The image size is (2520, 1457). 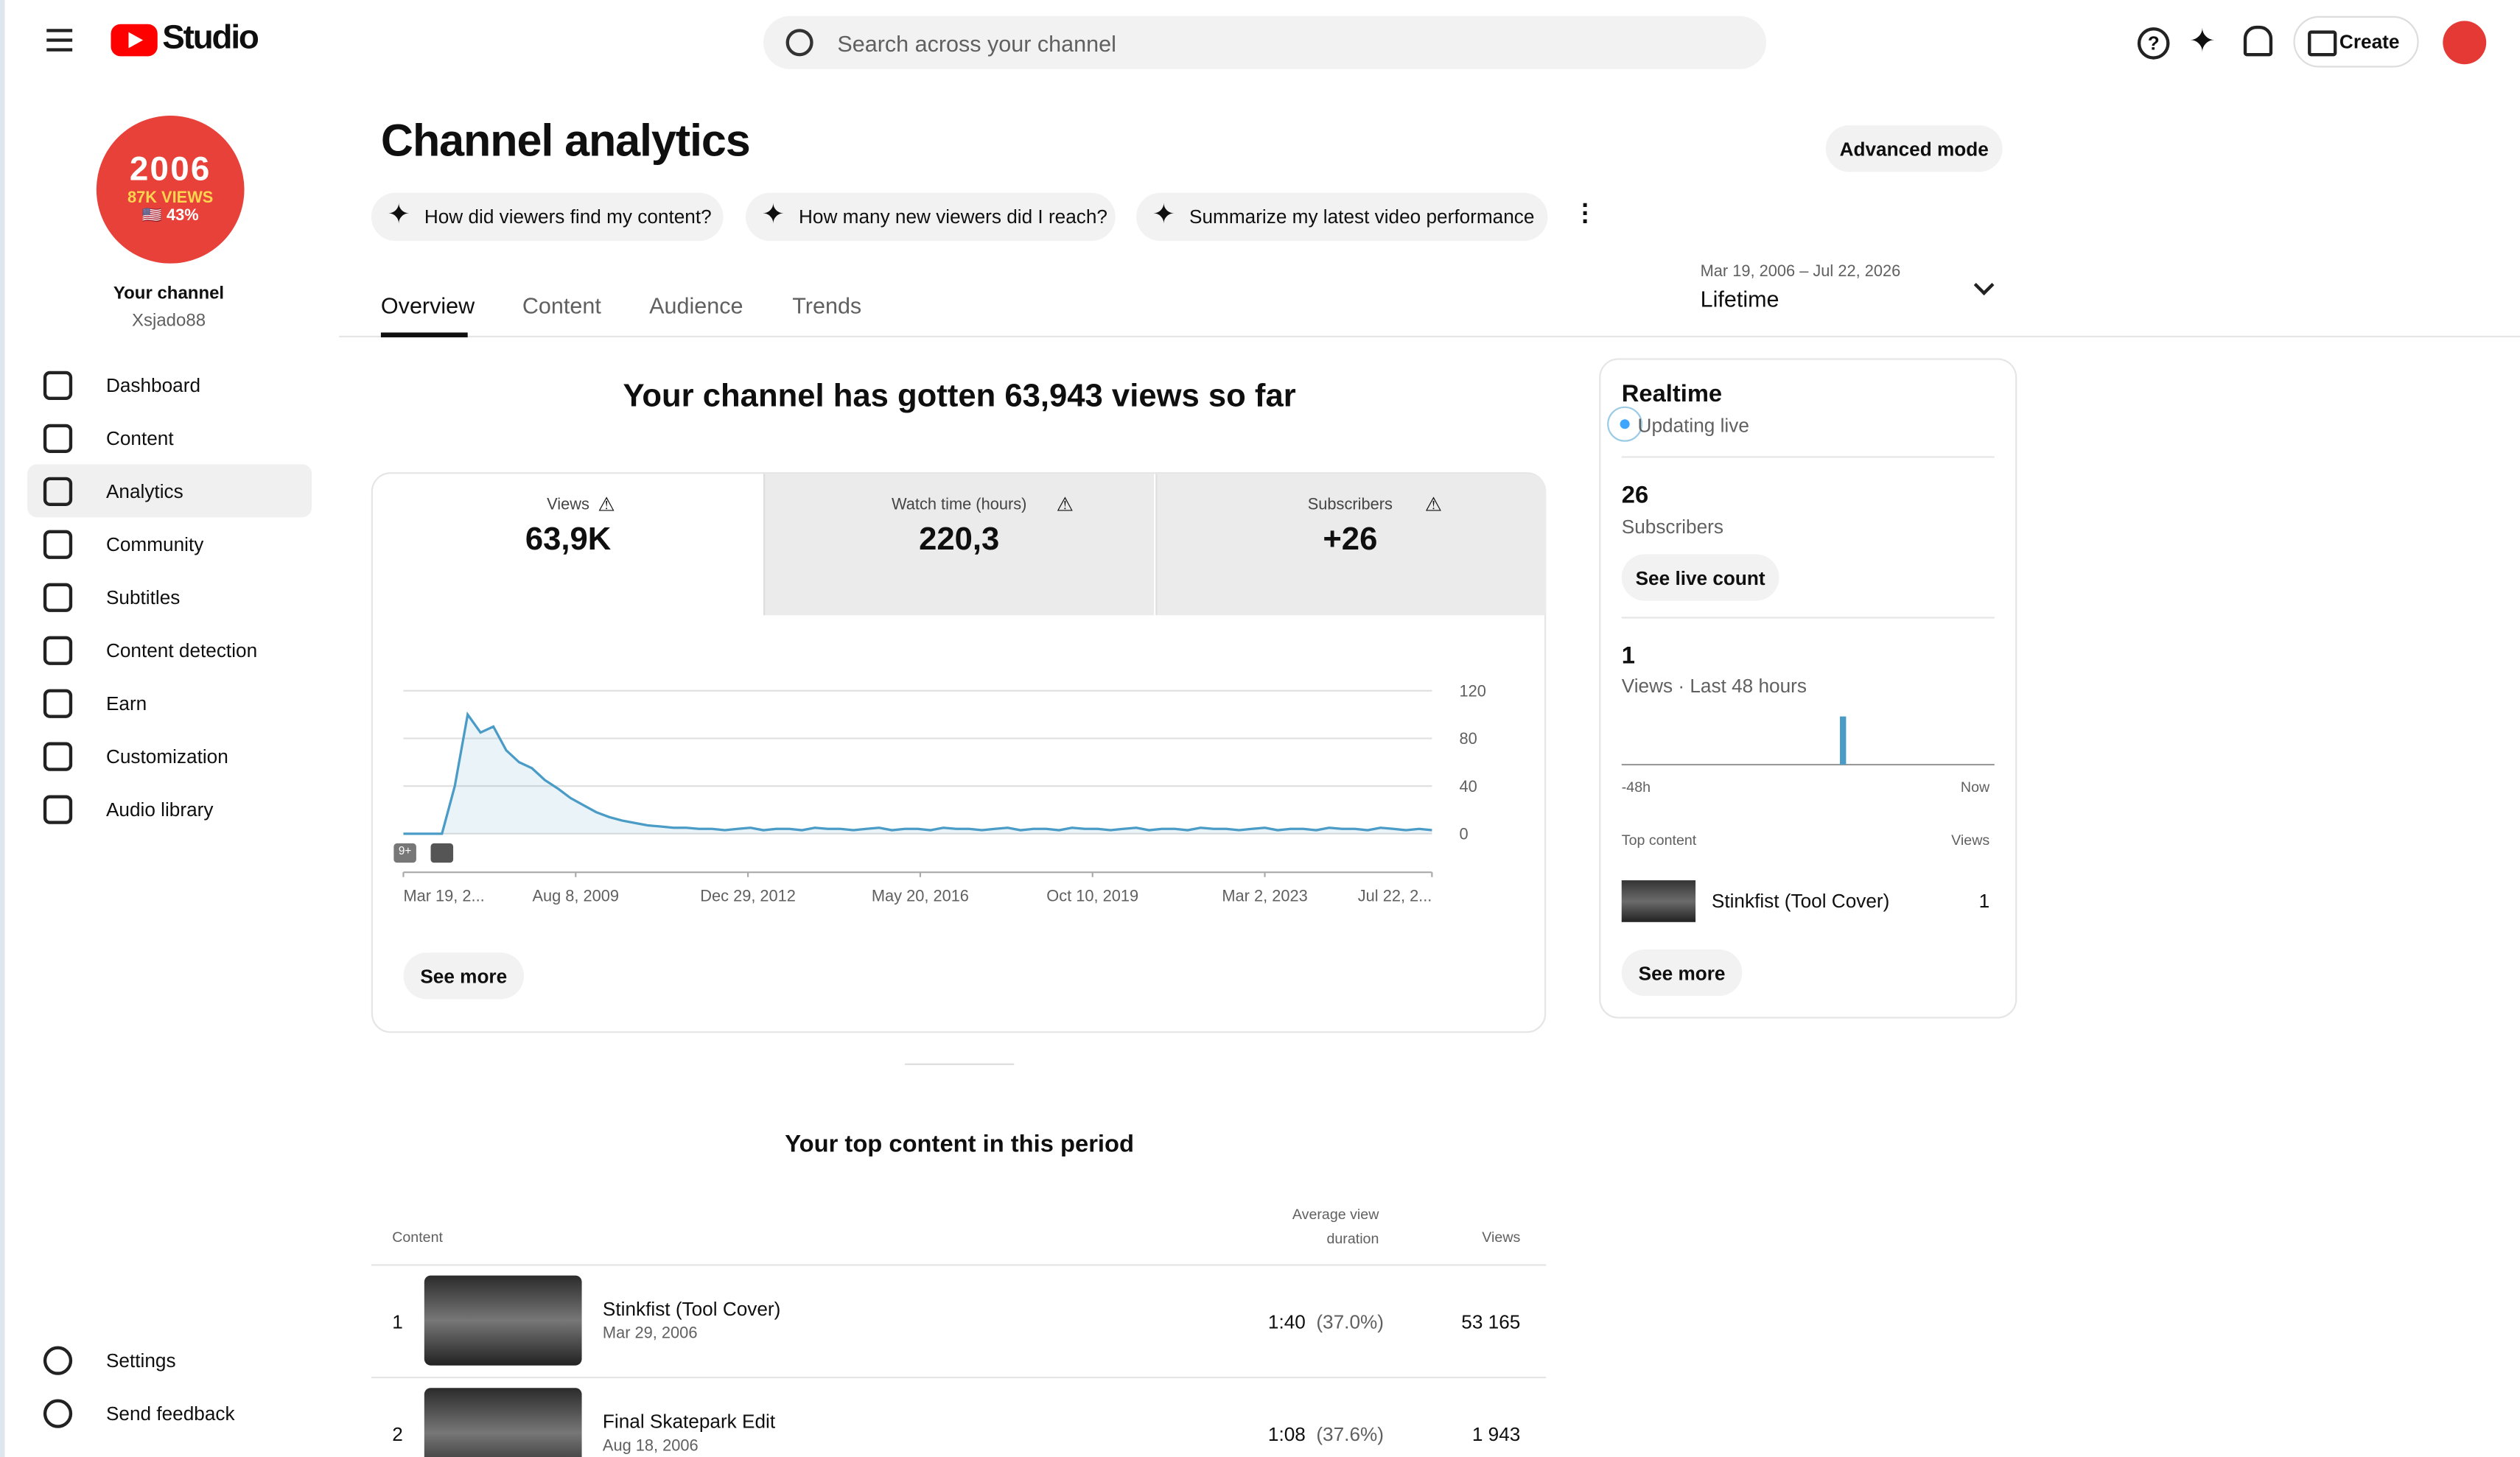 I want to click on row-duration: 1:08, so click(x=1286, y=1434).